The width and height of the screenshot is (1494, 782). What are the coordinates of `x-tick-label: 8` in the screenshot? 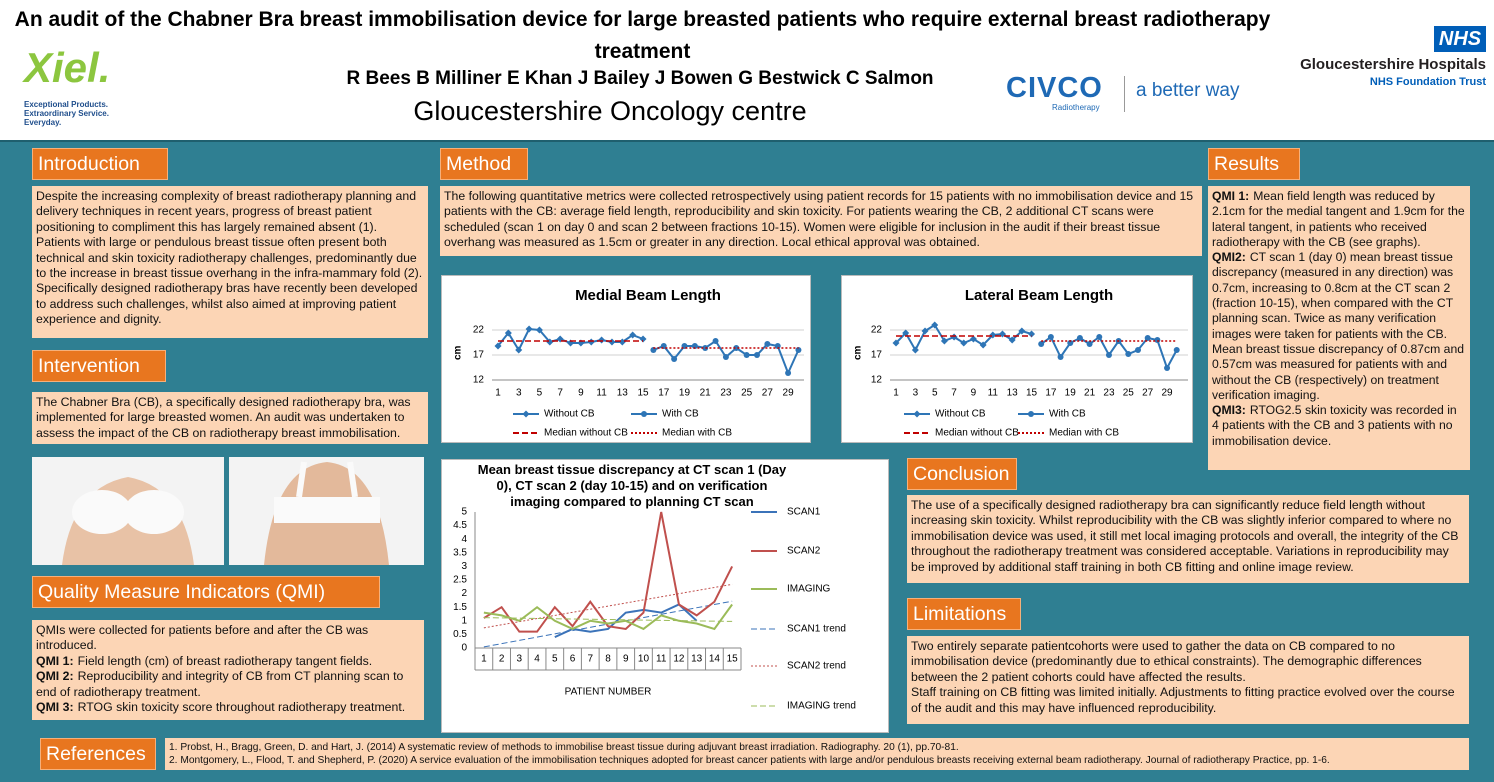 It's located at (608, 659).